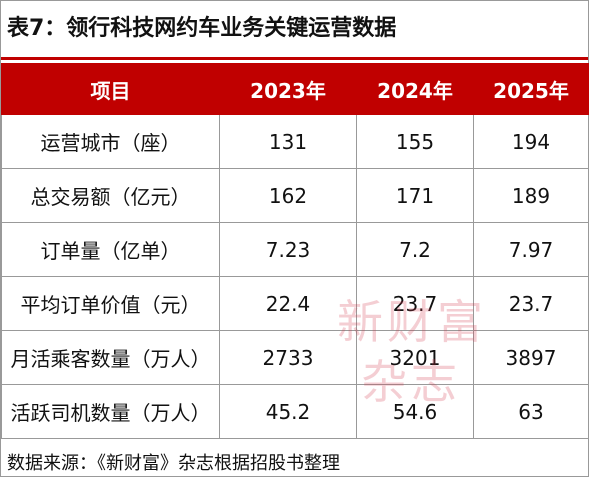 This screenshot has width=589, height=489. What do you see at coordinates (110, 357) in the screenshot?
I see `label-cell: 月活乘客数量（万人）` at bounding box center [110, 357].